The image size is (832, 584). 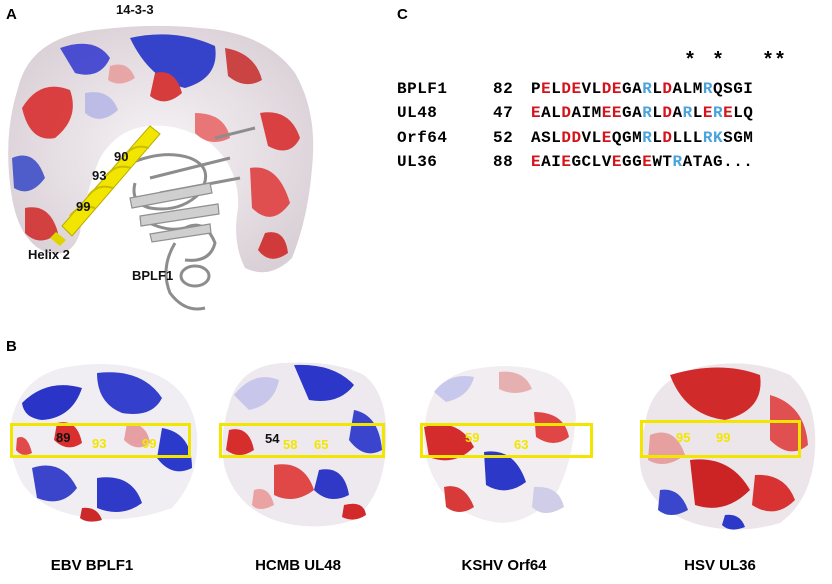 I want to click on sequence-name: UL48, so click(x=417, y=113).